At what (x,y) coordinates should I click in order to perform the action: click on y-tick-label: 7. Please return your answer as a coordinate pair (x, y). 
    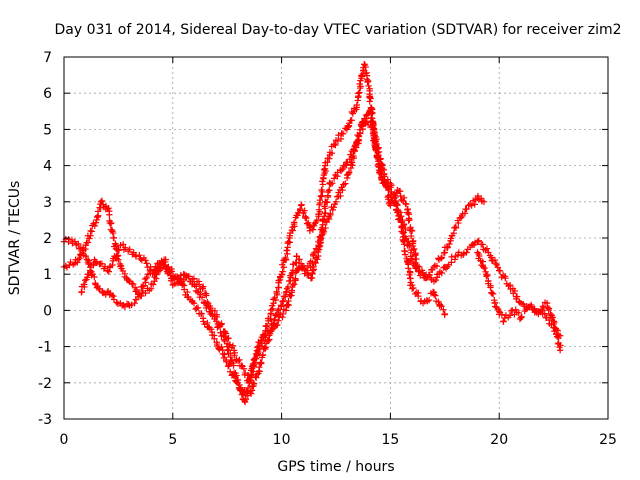
    Looking at the image, I should click on (47, 58).